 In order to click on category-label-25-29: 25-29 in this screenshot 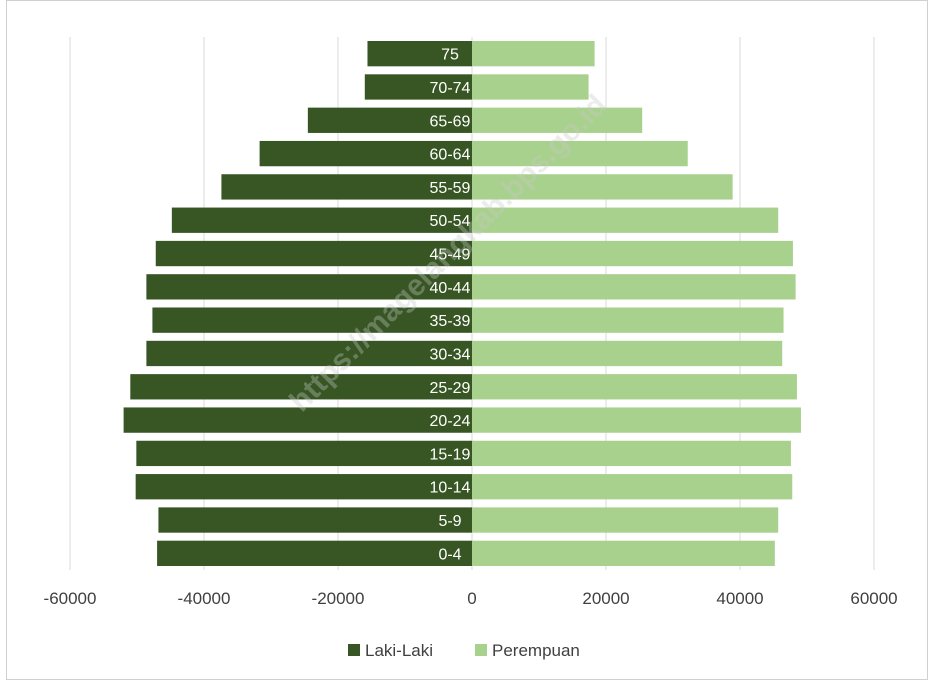, I will do `click(450, 388)`.